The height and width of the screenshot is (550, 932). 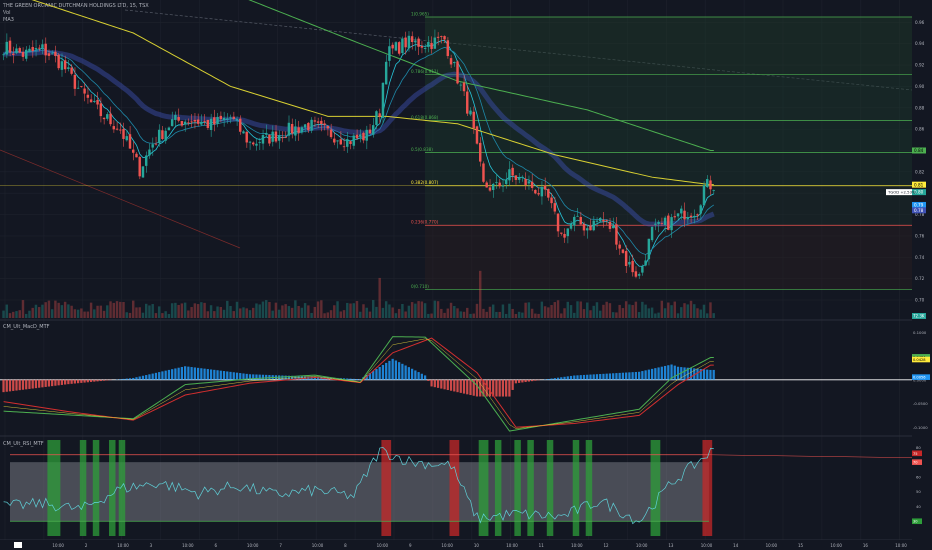 I want to click on price-tick-label: 0.74, so click(x=920, y=257).